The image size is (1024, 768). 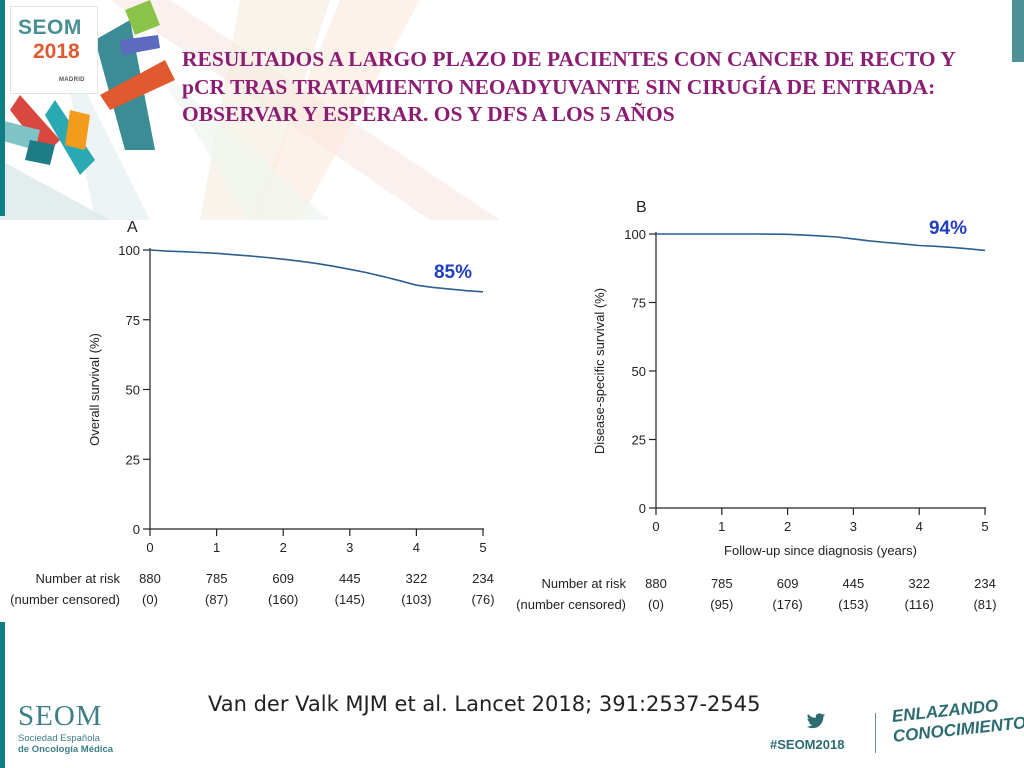 I want to click on panel-a-x-tick-label: 5, so click(x=482, y=547).